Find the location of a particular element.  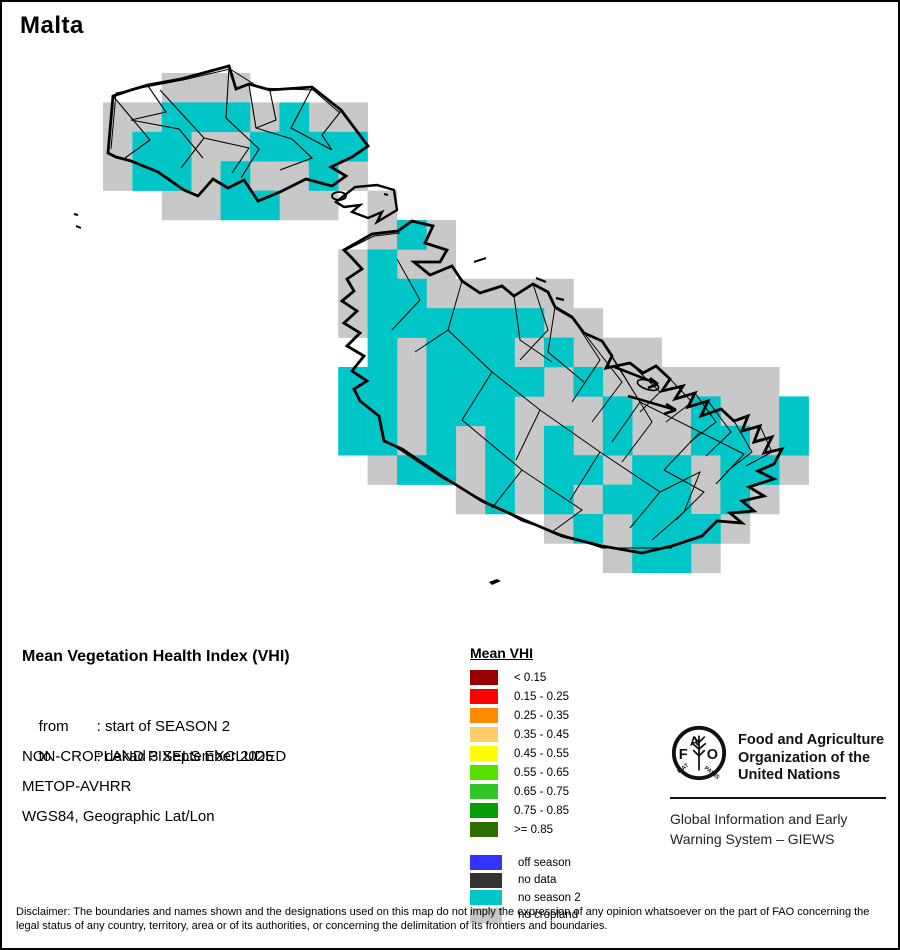

map-info-heading: Mean Vegetation Health Index (VHI) is located at coordinates (156, 656).